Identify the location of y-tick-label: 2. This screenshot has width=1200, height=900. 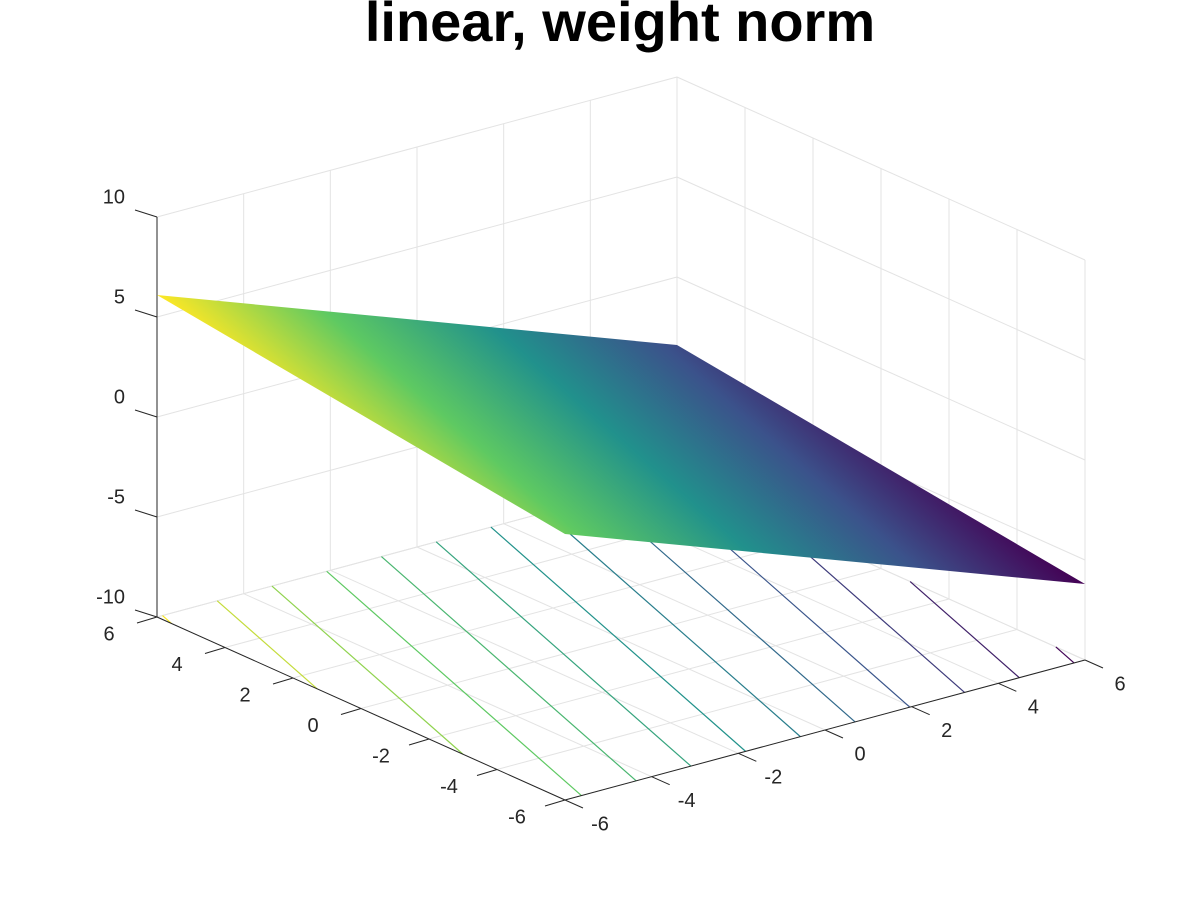
(244, 695).